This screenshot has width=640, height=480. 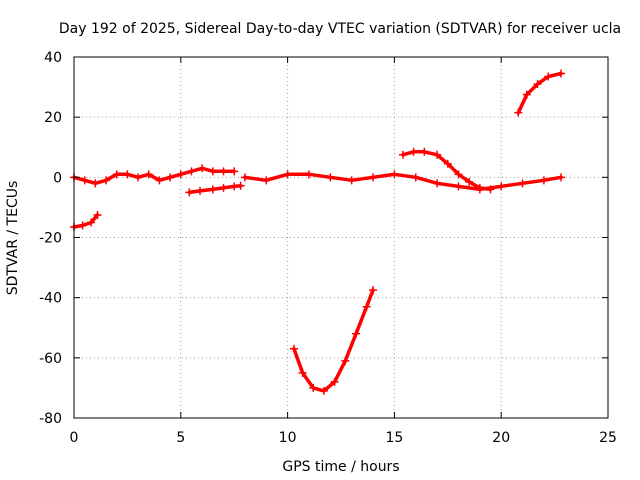 I want to click on y-tick-label: 20, so click(x=53, y=118).